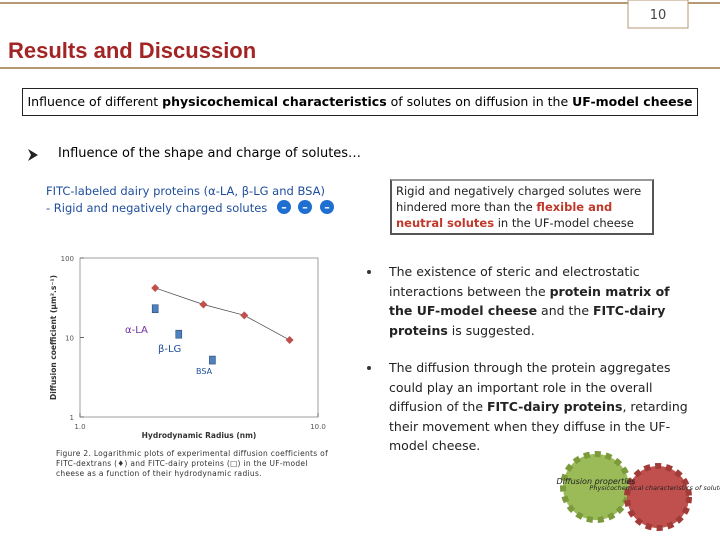  What do you see at coordinates (169, 349) in the screenshot?
I see `protein-annotation: β-LG` at bounding box center [169, 349].